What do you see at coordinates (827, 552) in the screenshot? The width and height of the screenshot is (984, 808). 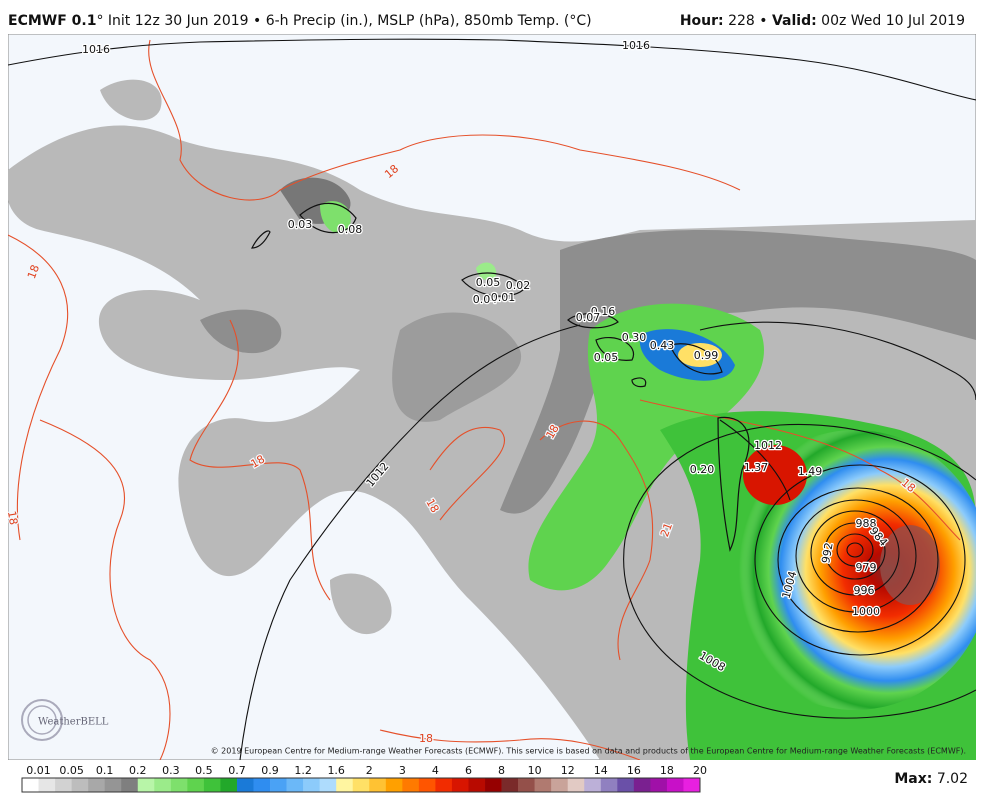 I see `isobar-label: 992` at bounding box center [827, 552].